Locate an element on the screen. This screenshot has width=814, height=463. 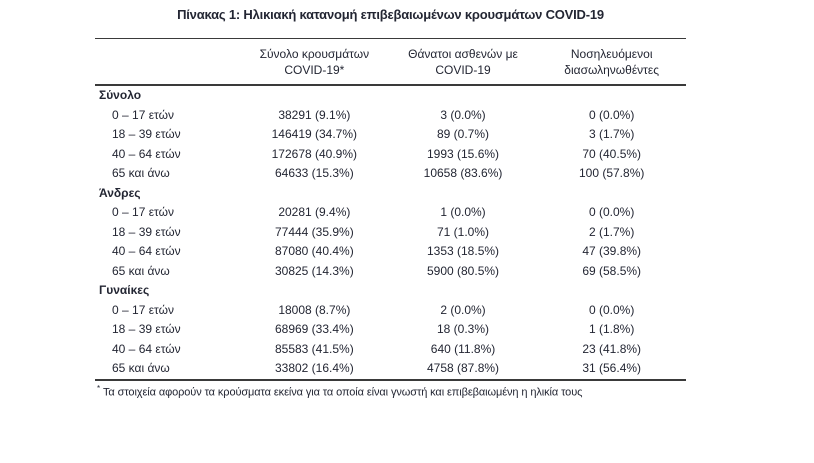
value-cell: 2 (1.7%) is located at coordinates (612, 231).